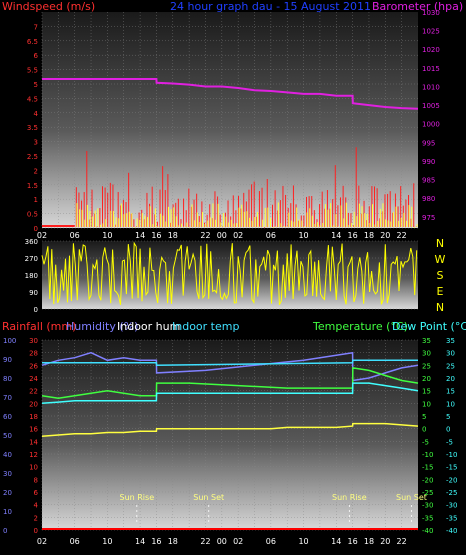  Describe the element at coordinates (417, 6) in the screenshot. I see `barometer-axis-label: Barometer (hpa)` at that location.